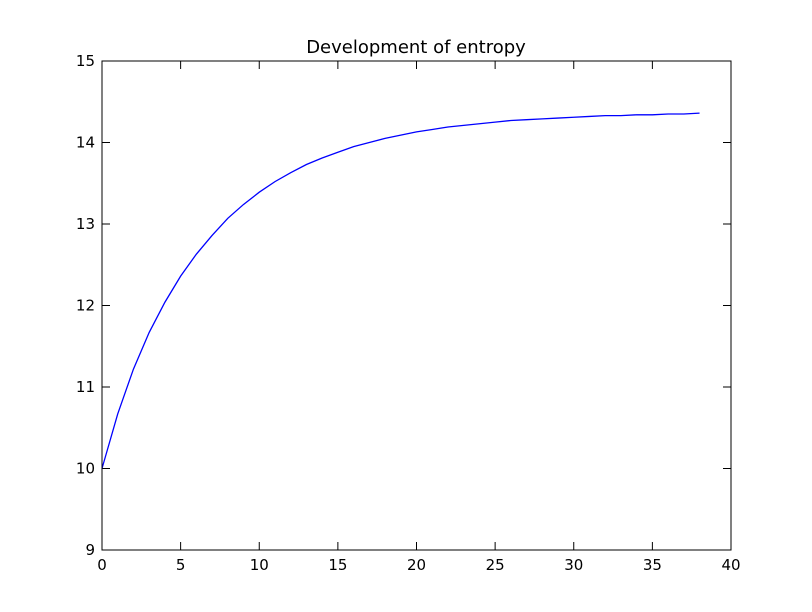  What do you see at coordinates (337, 565) in the screenshot?
I see `x-tick-label: 15` at bounding box center [337, 565].